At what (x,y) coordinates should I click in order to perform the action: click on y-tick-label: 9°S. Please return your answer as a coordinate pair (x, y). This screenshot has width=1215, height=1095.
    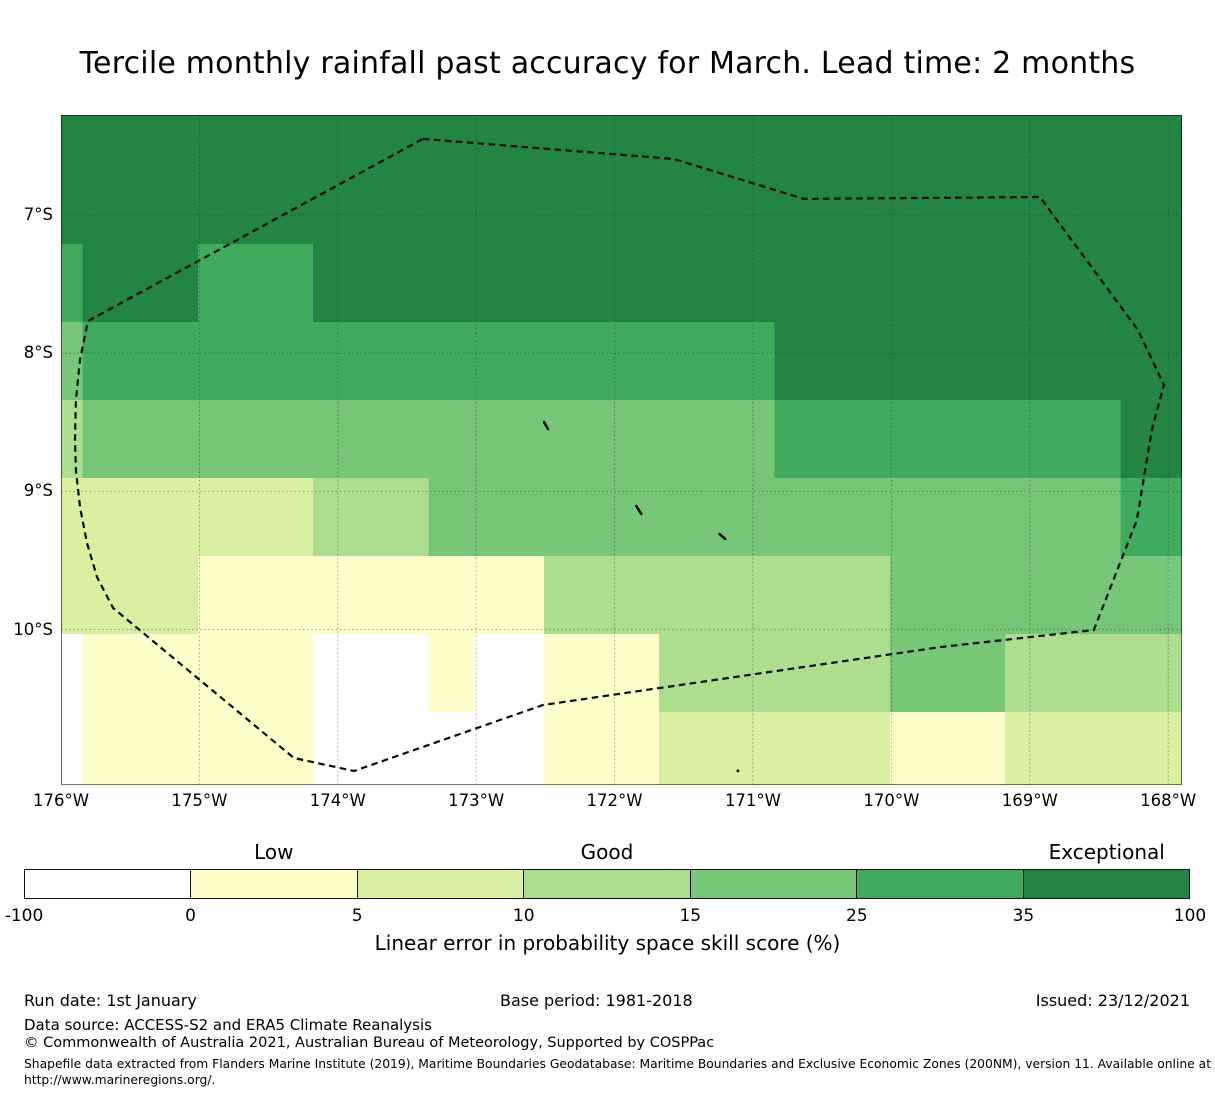
    Looking at the image, I should click on (38, 491).